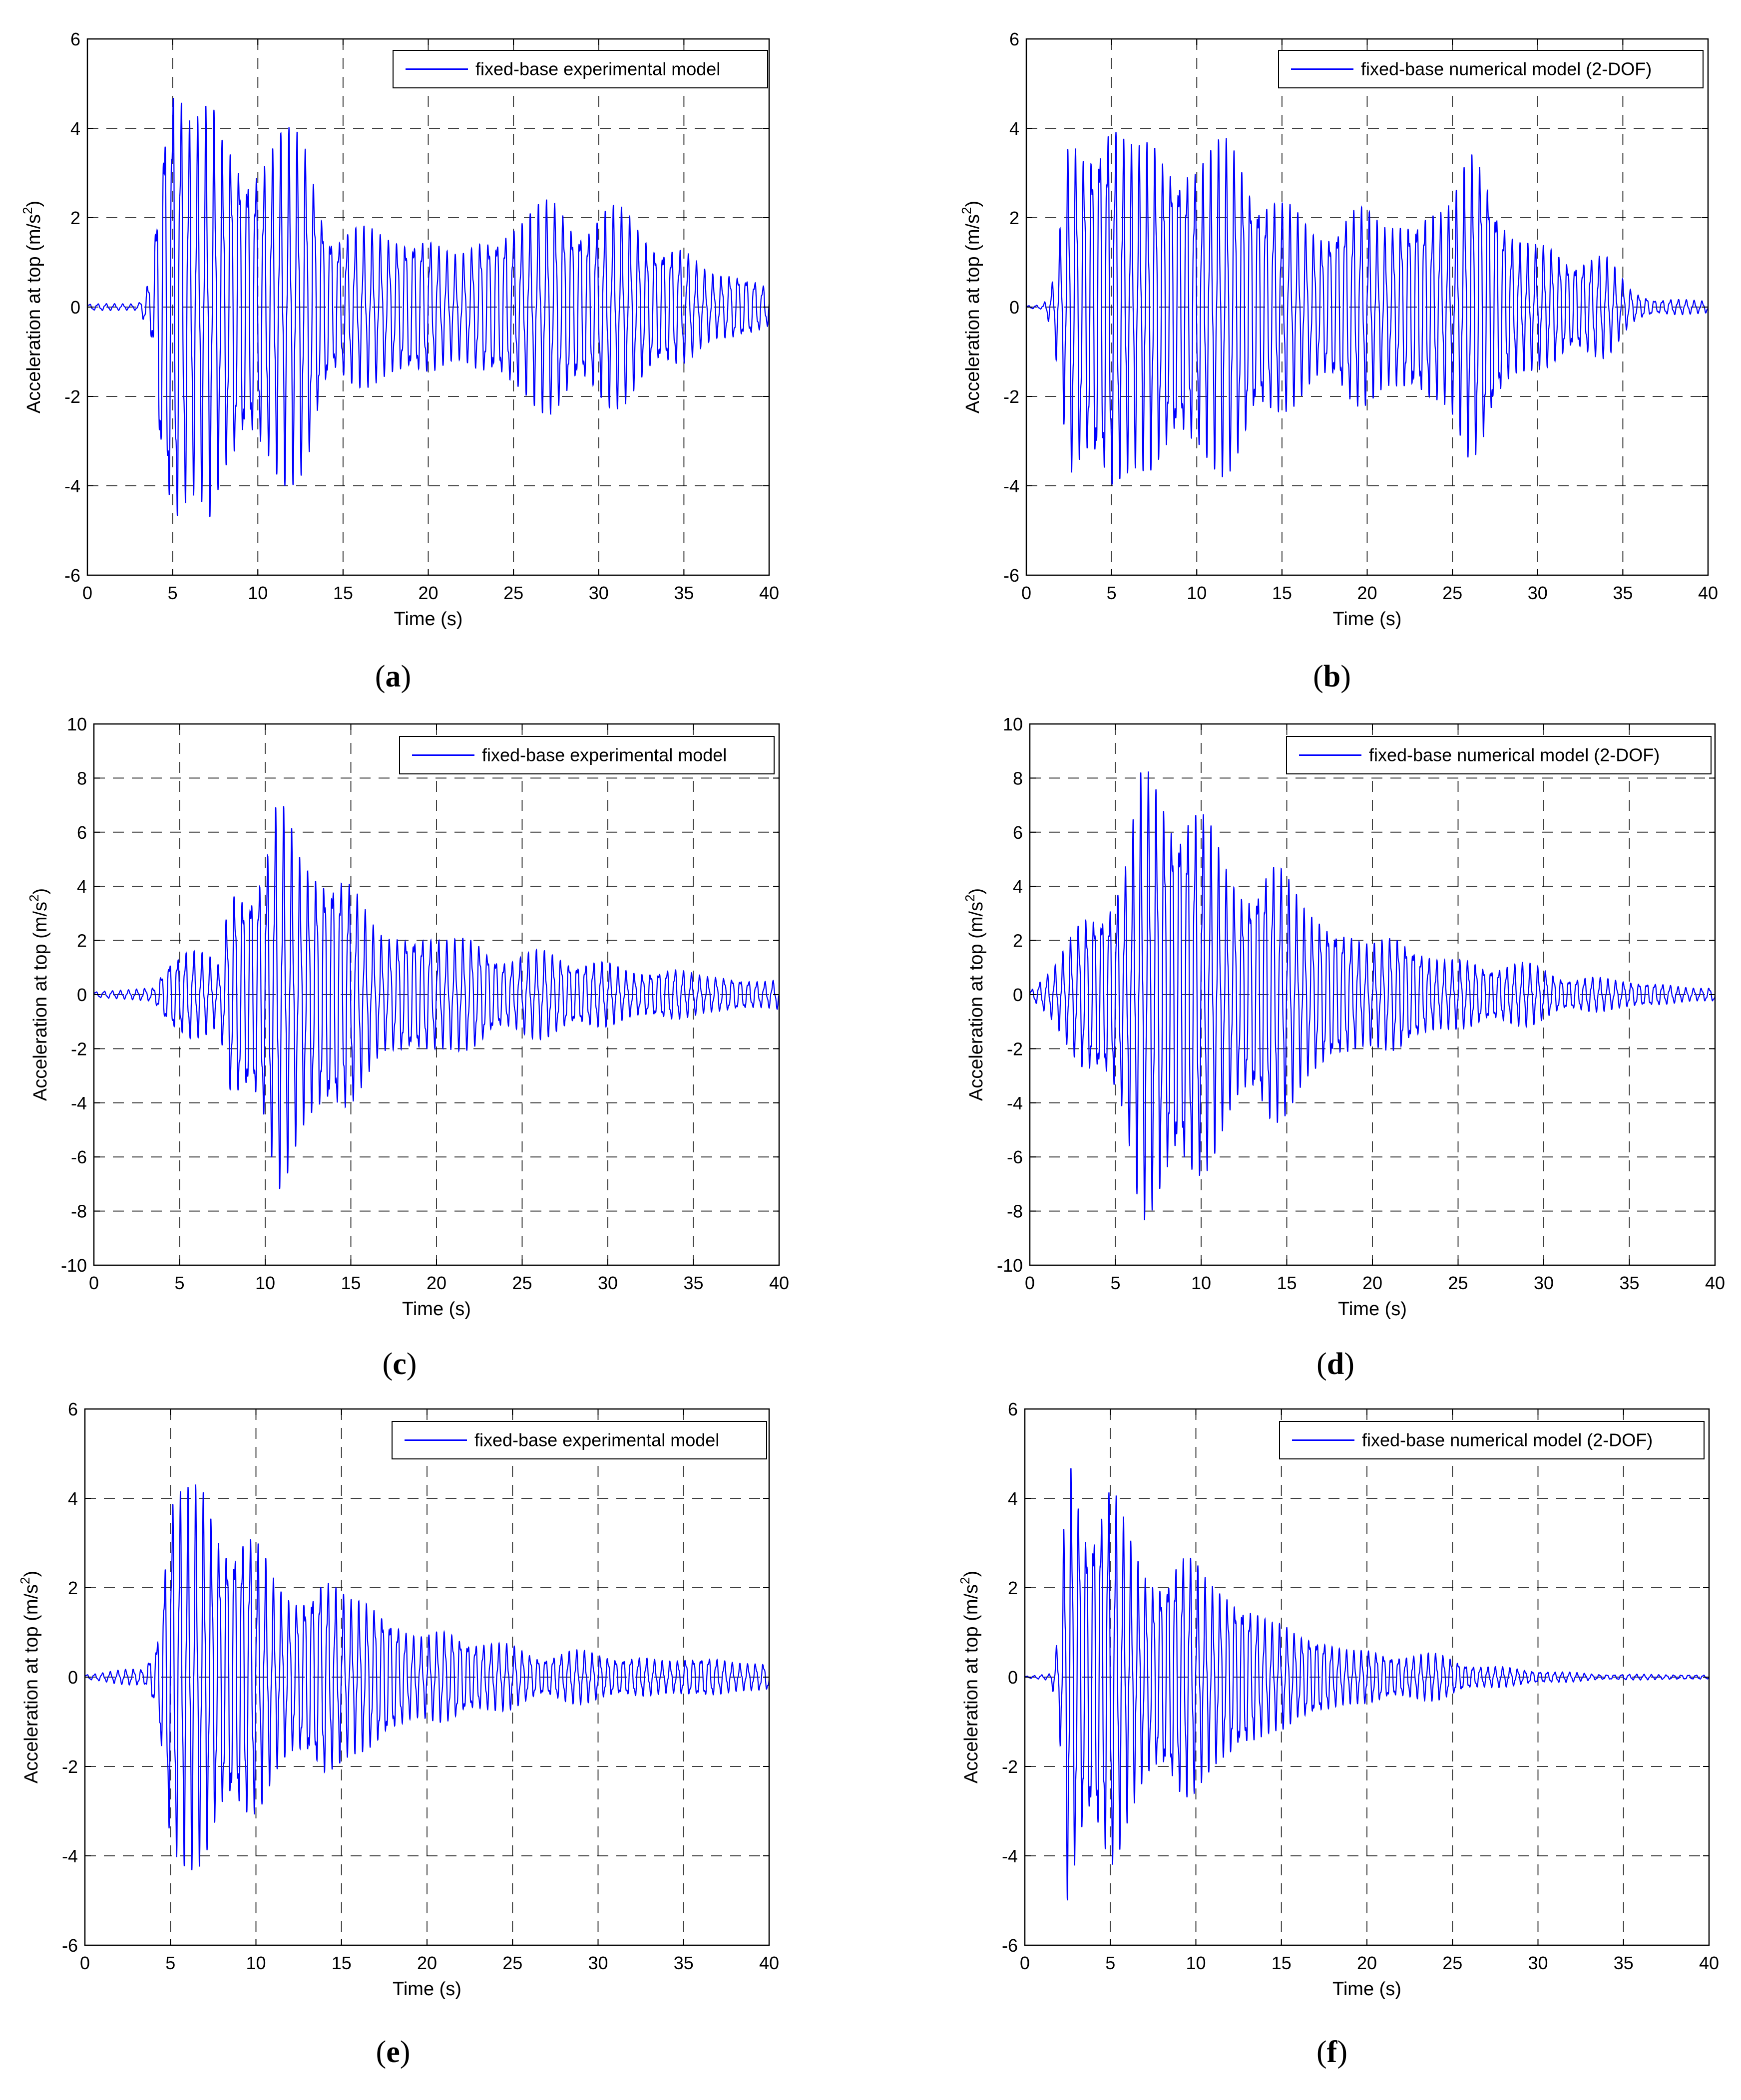  Describe the element at coordinates (1010, 1265) in the screenshot. I see `y-tick-label: -10` at that location.